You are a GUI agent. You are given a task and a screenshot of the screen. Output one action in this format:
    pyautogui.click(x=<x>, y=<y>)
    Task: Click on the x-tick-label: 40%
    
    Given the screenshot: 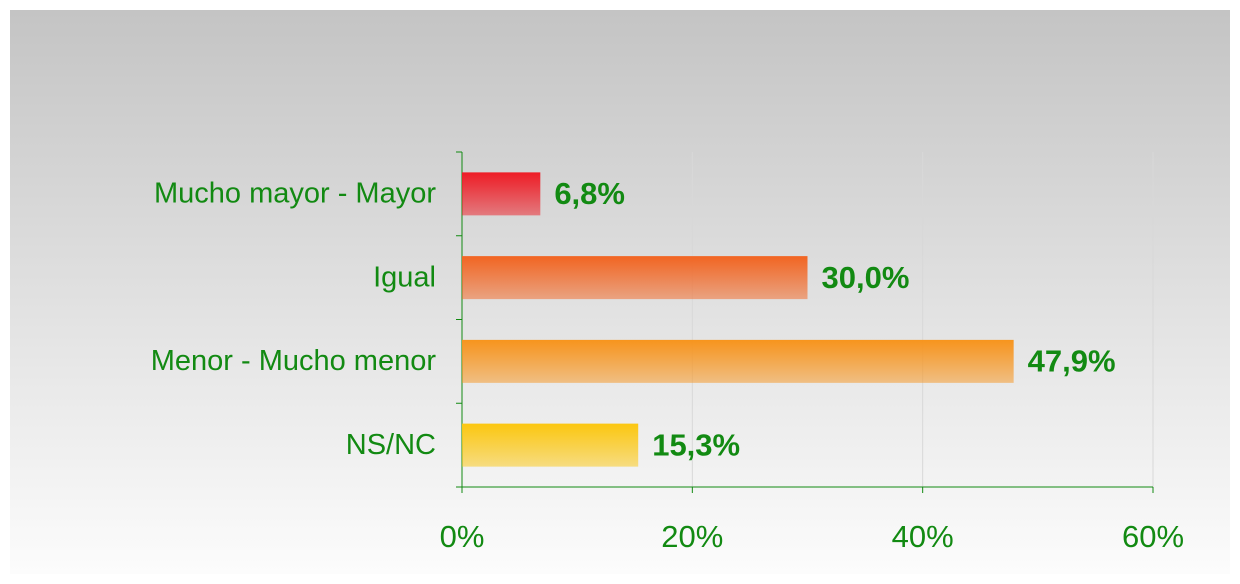 What is the action you would take?
    pyautogui.click(x=923, y=536)
    